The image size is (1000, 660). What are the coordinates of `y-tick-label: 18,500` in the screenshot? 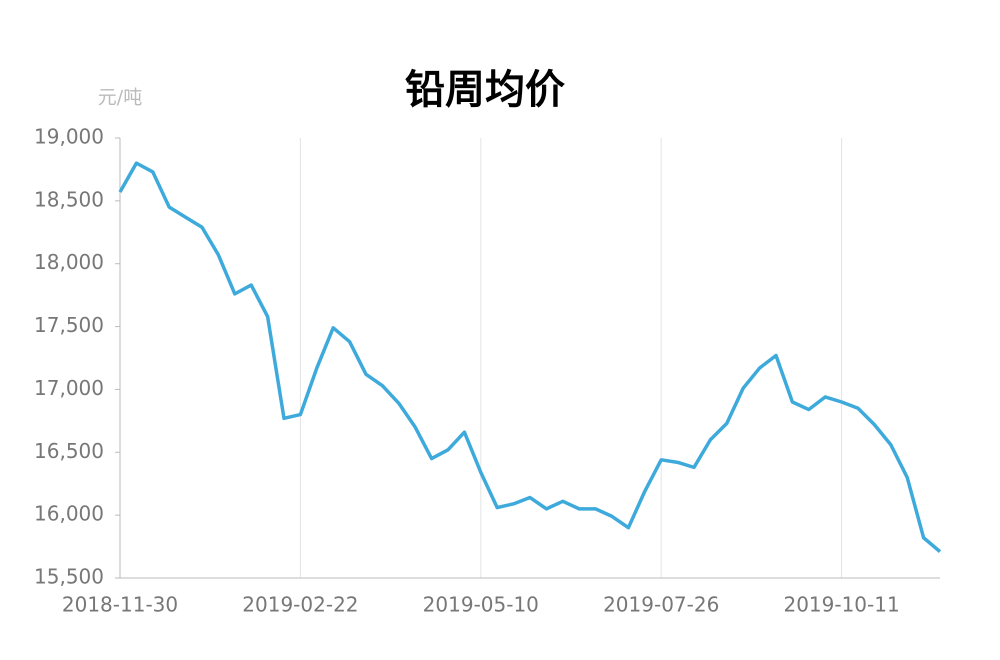 It's located at (69, 199).